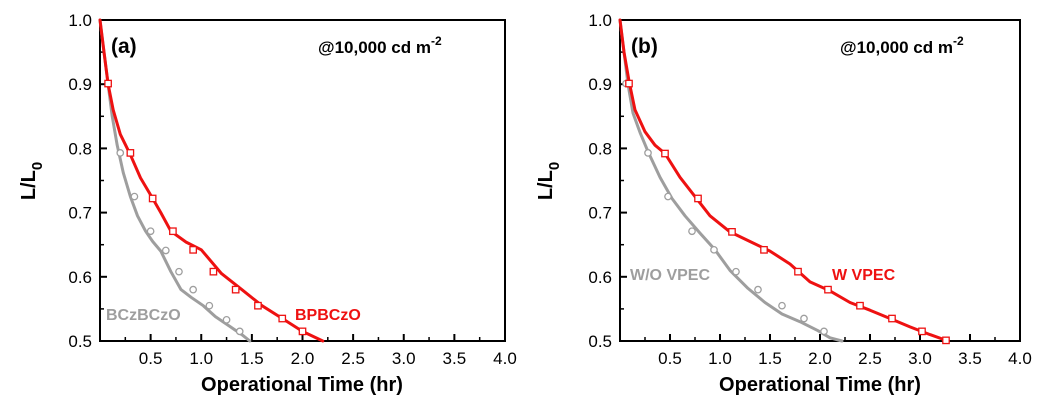 The height and width of the screenshot is (396, 1038). I want to click on series-line-bczbczo, so click(175, 180).